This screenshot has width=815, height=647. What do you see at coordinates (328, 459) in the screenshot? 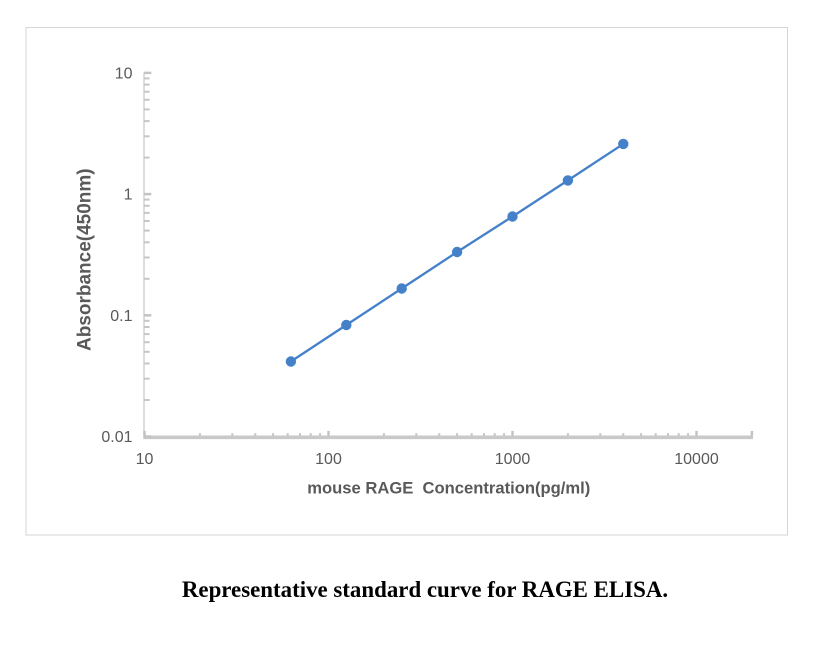
I see `svg-text: 100` at bounding box center [328, 459].